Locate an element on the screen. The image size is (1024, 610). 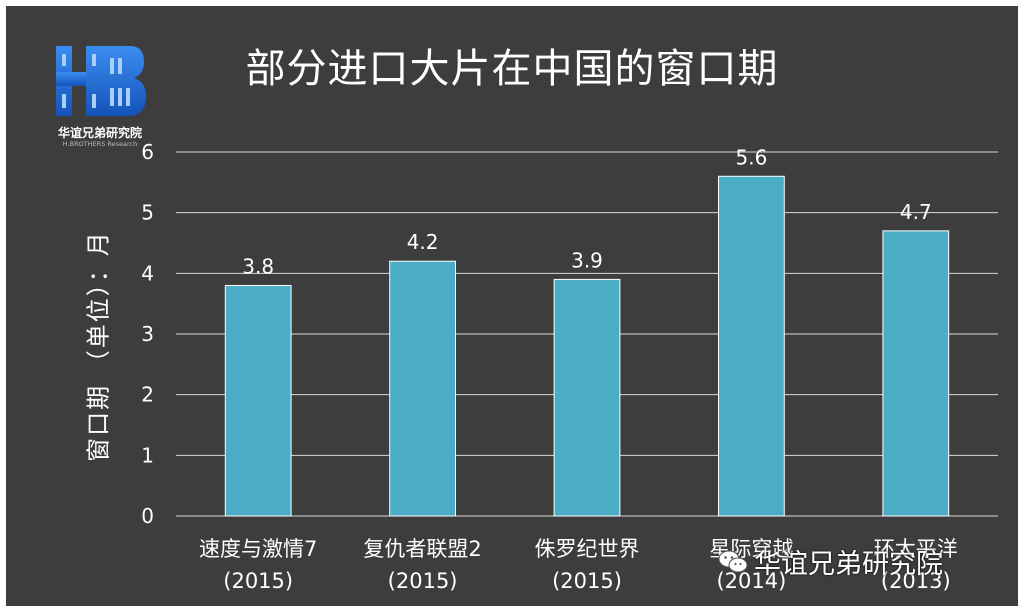
y-tick-label: 4 is located at coordinates (147, 273).